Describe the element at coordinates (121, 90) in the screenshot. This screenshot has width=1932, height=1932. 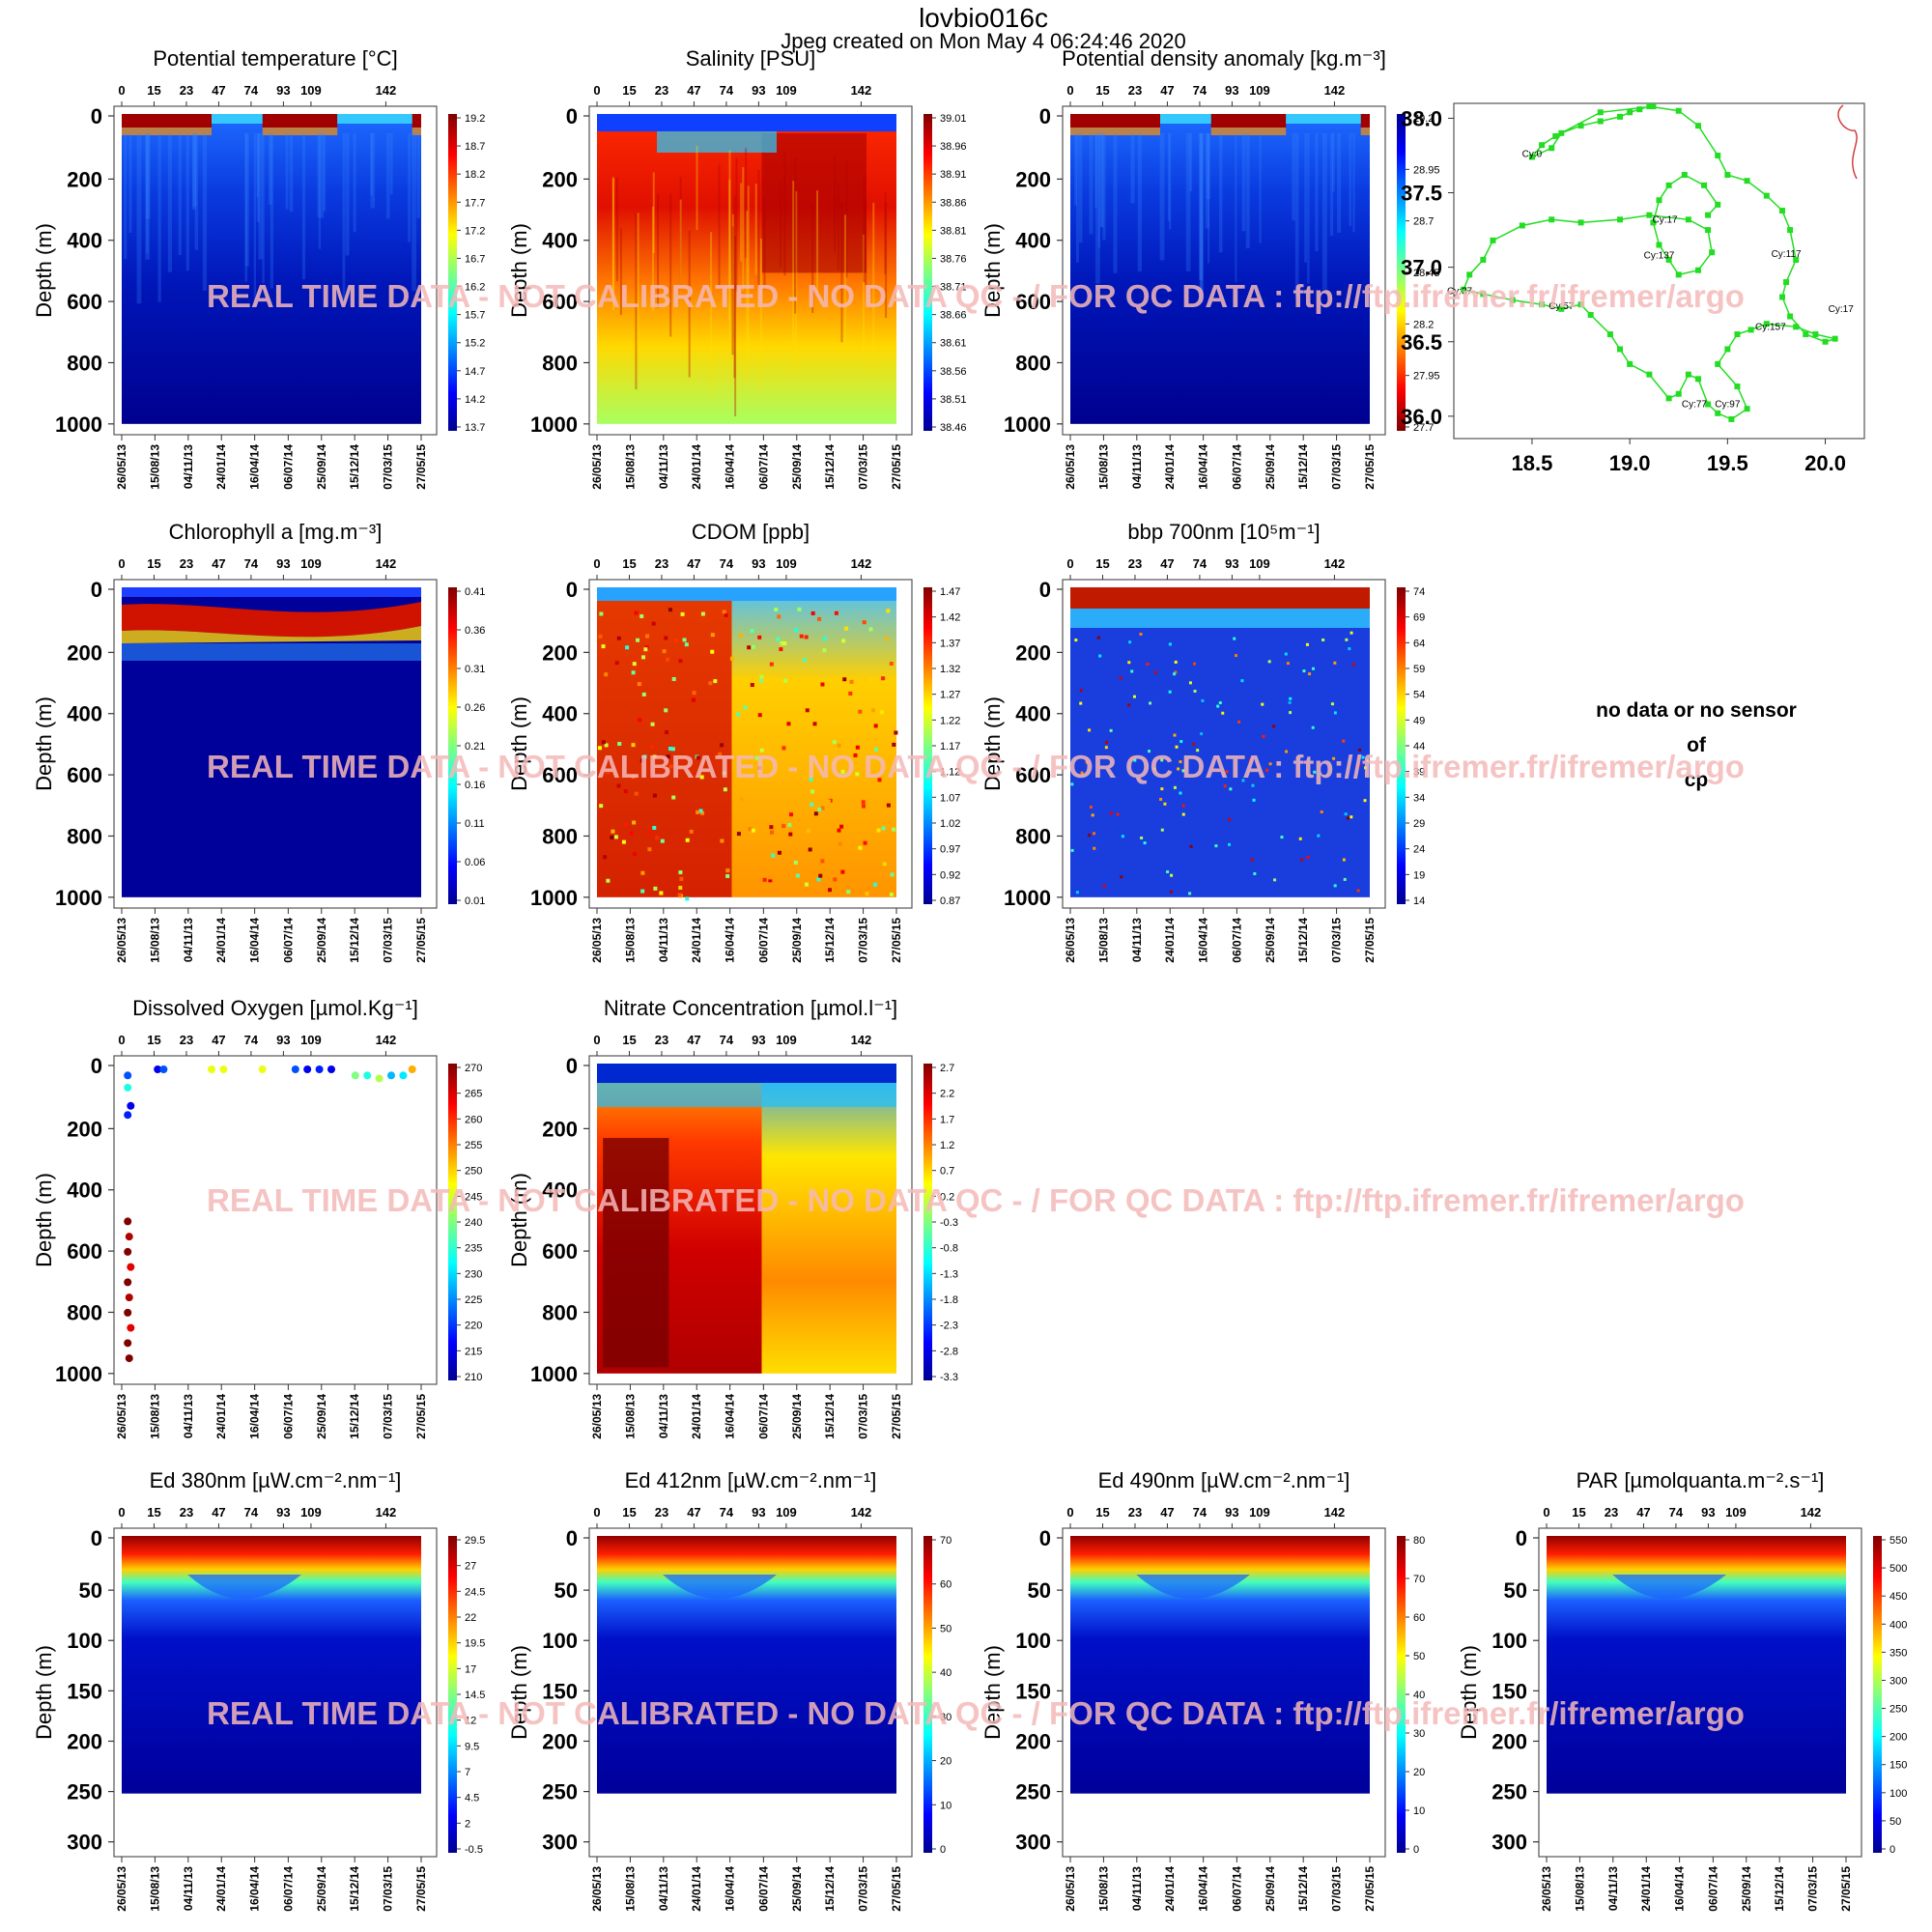
I see `cycle-tick-label: 0` at that location.